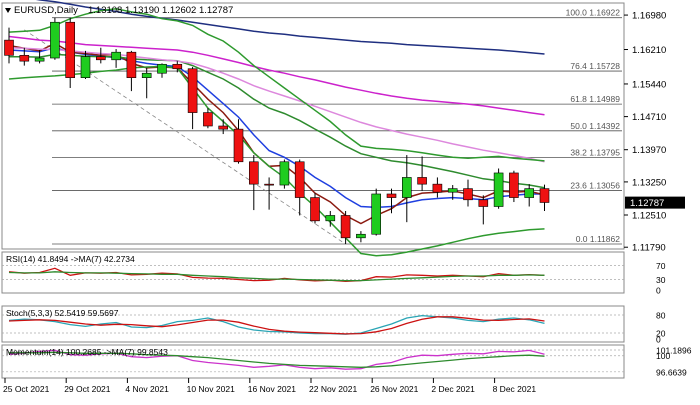 Image resolution: width=700 pixels, height=405 pixels. What do you see at coordinates (649, 150) in the screenshot?
I see `y-tick-label: 1.13970` at bounding box center [649, 150].